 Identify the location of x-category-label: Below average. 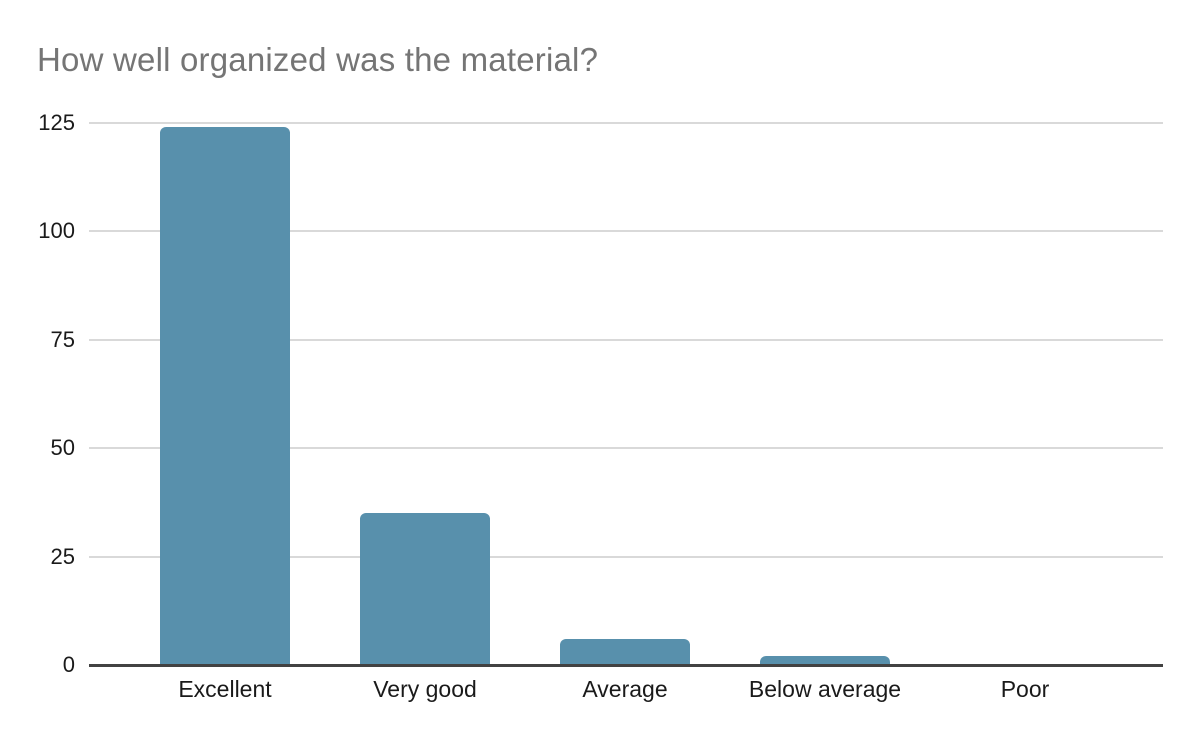
(825, 689).